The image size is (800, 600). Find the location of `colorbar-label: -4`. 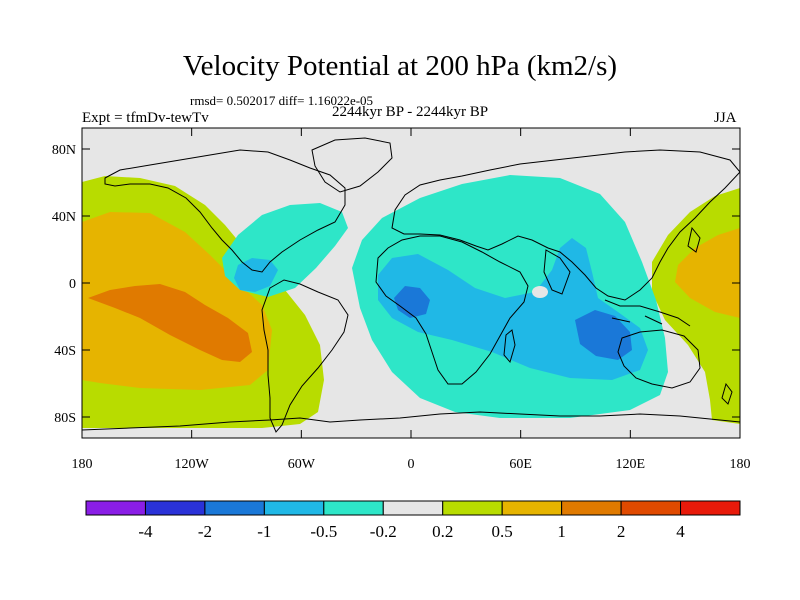

colorbar-label: -4 is located at coordinates (145, 531).